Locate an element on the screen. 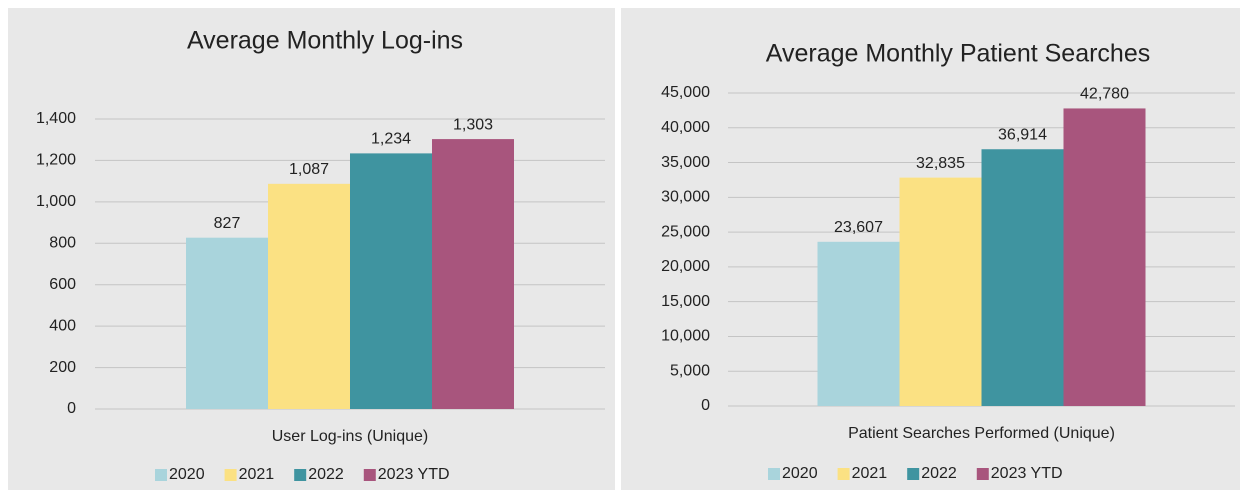 Image resolution: width=1248 pixels, height=495 pixels. value-label: 1,303 is located at coordinates (473, 124).